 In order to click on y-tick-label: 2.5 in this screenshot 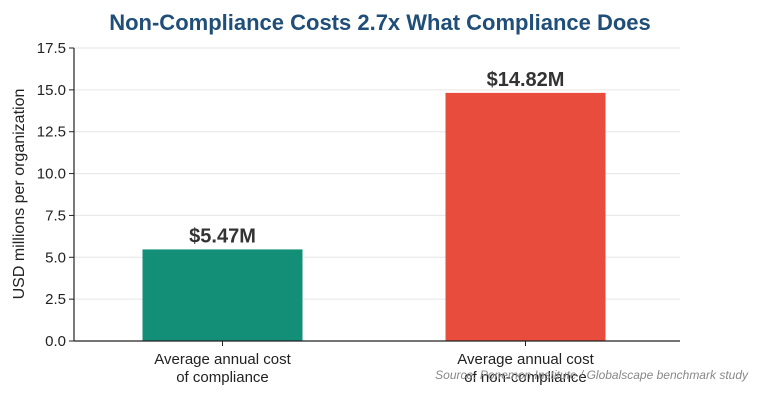, I will do `click(55, 299)`.